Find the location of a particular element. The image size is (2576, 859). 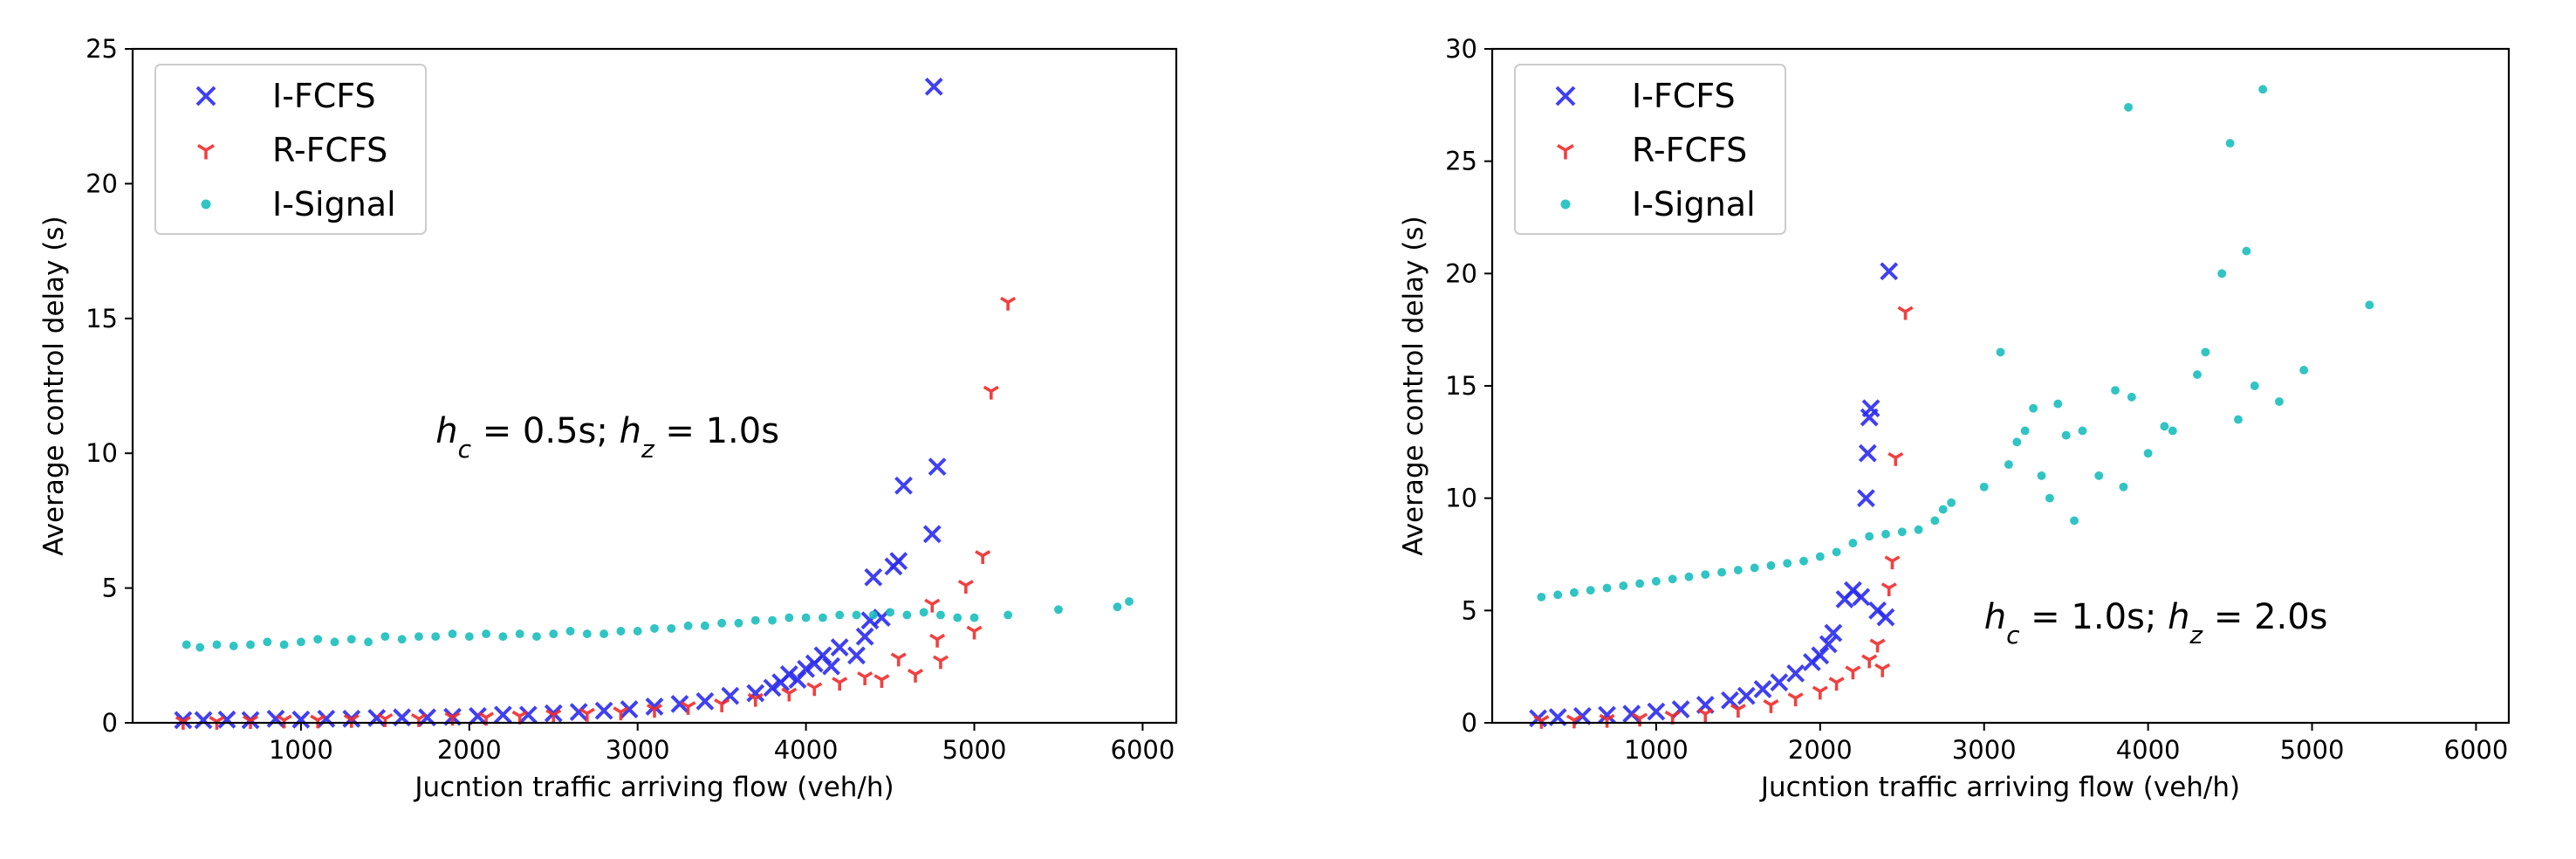

y-tick-label: 5 is located at coordinates (1470, 610).